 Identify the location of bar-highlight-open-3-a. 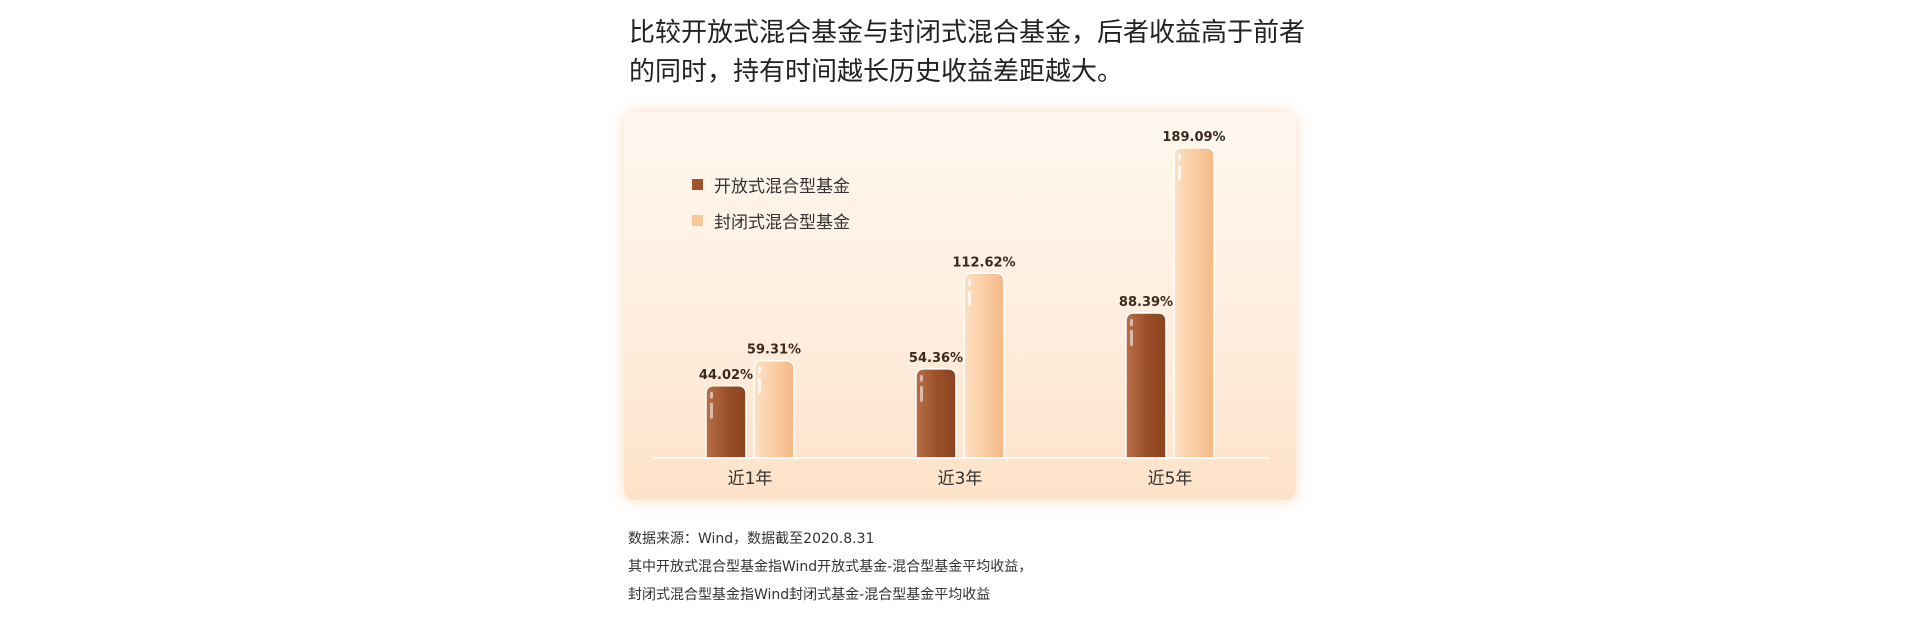
(1131, 323).